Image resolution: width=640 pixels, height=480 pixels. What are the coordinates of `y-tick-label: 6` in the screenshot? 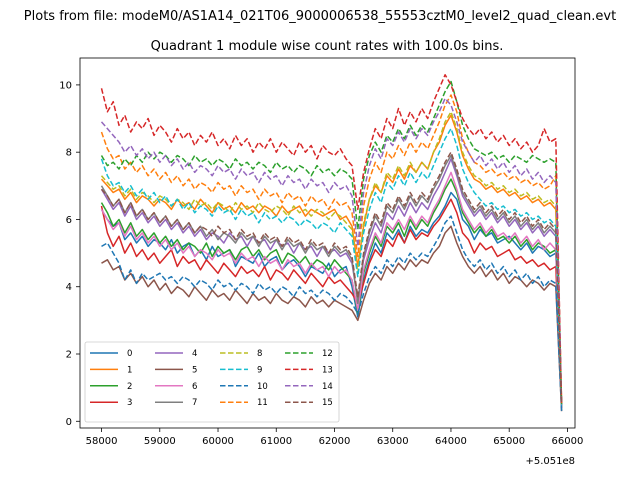 It's located at (69, 220).